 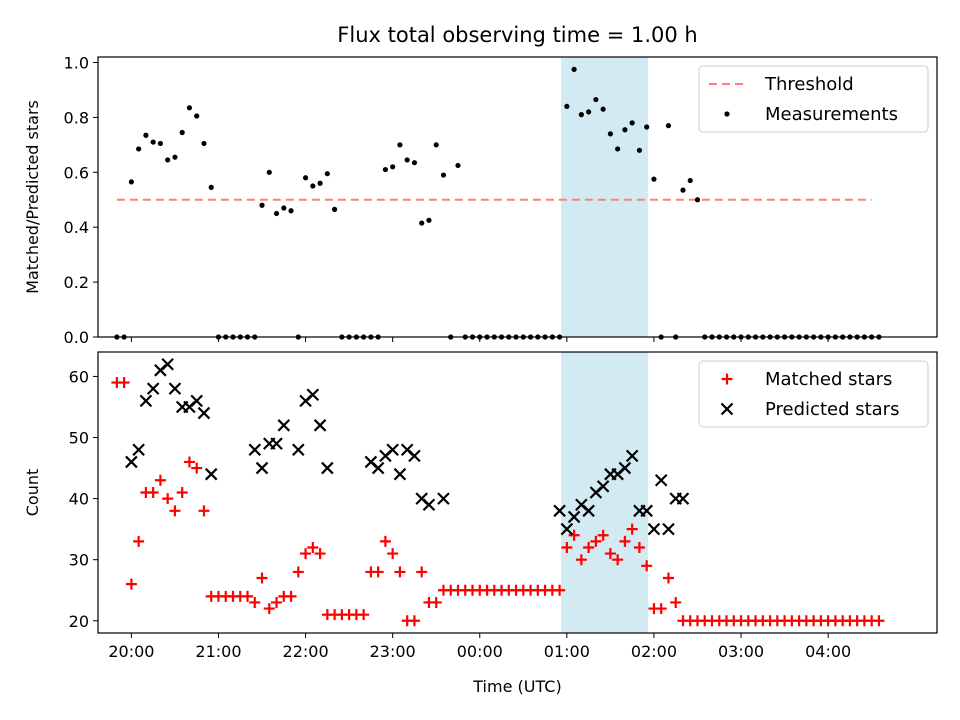 What do you see at coordinates (76, 117) in the screenshot?
I see `y-tick-label: 0.8` at bounding box center [76, 117].